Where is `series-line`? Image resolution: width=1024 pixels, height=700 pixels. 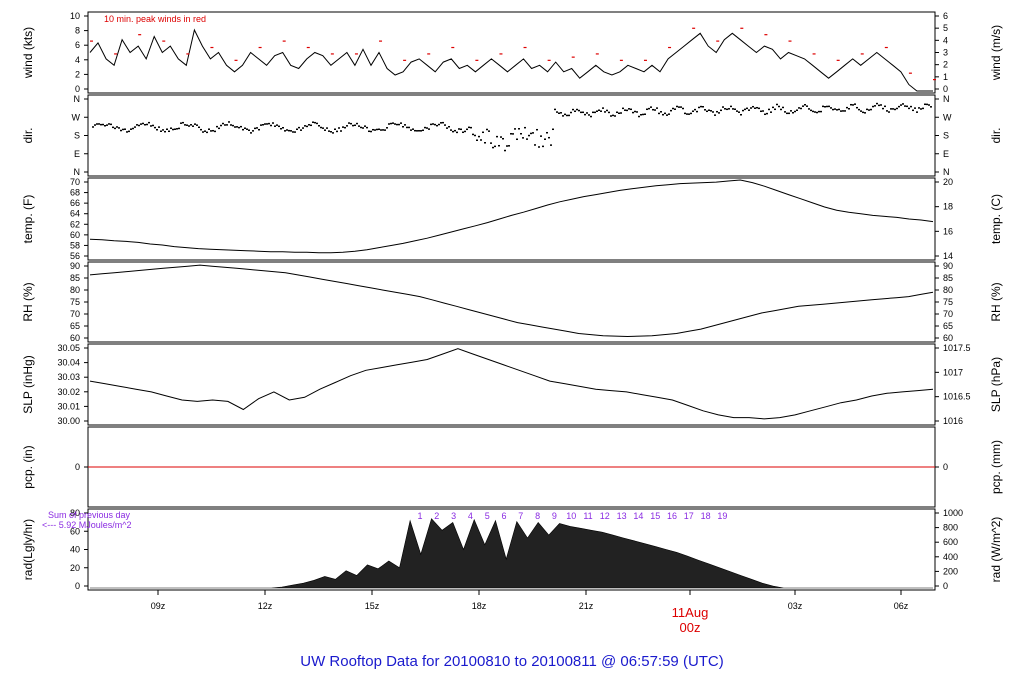
series-line is located at coordinates (511, 60).